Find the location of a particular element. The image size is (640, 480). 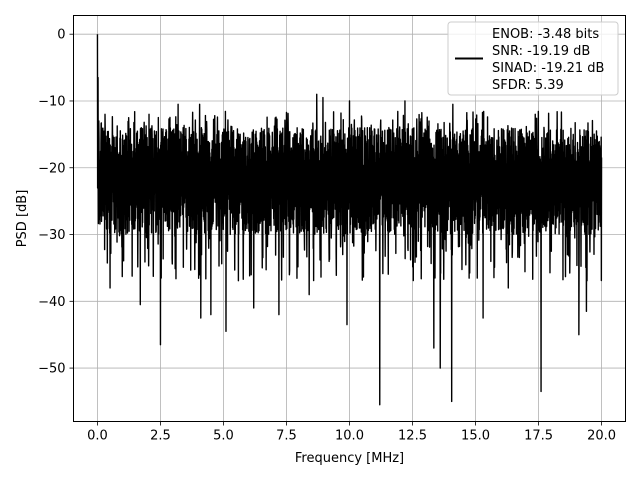

x-tick-label: 5.0 is located at coordinates (223, 436).